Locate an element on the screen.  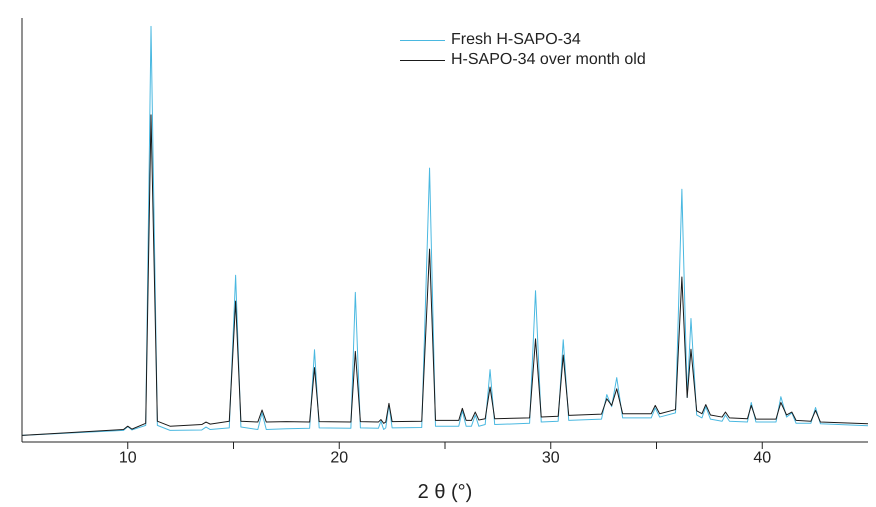
legend-label: Fresh H-SAPO-34 is located at coordinates (516, 40).